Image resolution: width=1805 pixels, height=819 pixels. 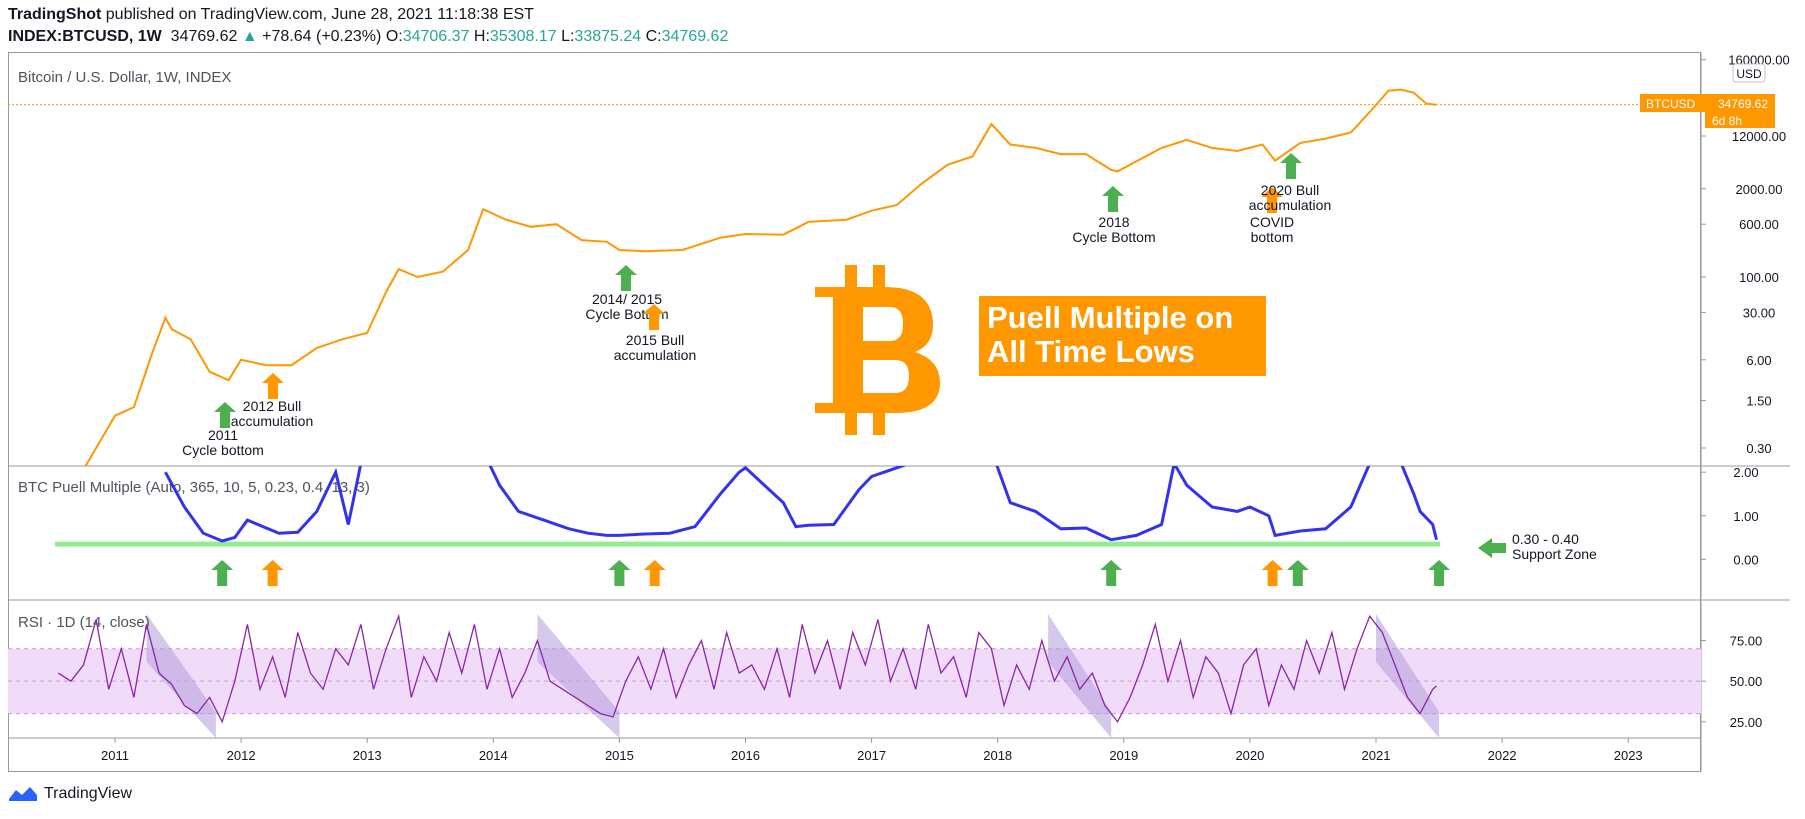 I want to click on annotation-label-line: 2018, so click(x=1113, y=222).